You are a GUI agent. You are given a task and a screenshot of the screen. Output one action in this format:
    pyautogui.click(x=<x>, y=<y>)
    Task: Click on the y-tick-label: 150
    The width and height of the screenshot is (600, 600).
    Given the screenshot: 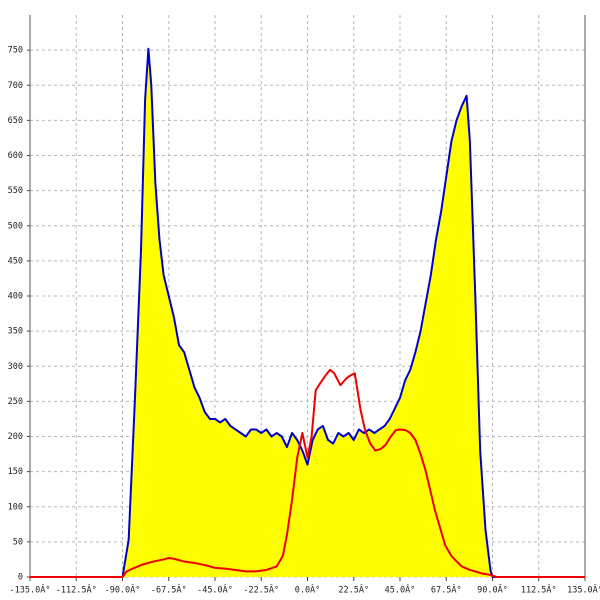 What is the action you would take?
    pyautogui.click(x=15, y=472)
    